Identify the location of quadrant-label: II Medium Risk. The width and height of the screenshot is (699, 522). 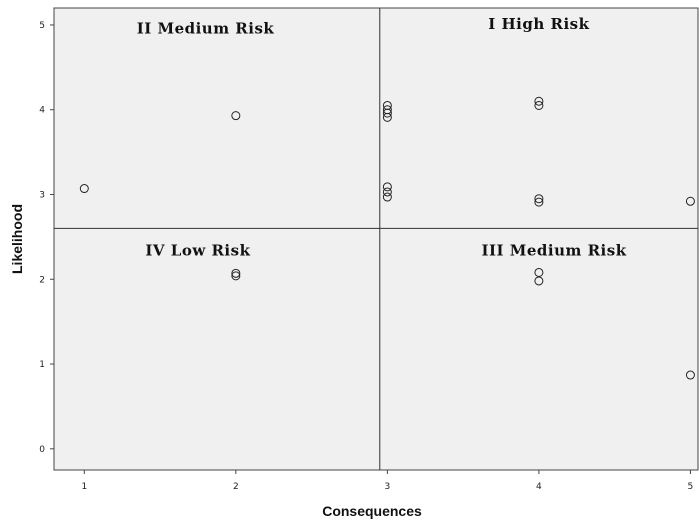
(206, 28).